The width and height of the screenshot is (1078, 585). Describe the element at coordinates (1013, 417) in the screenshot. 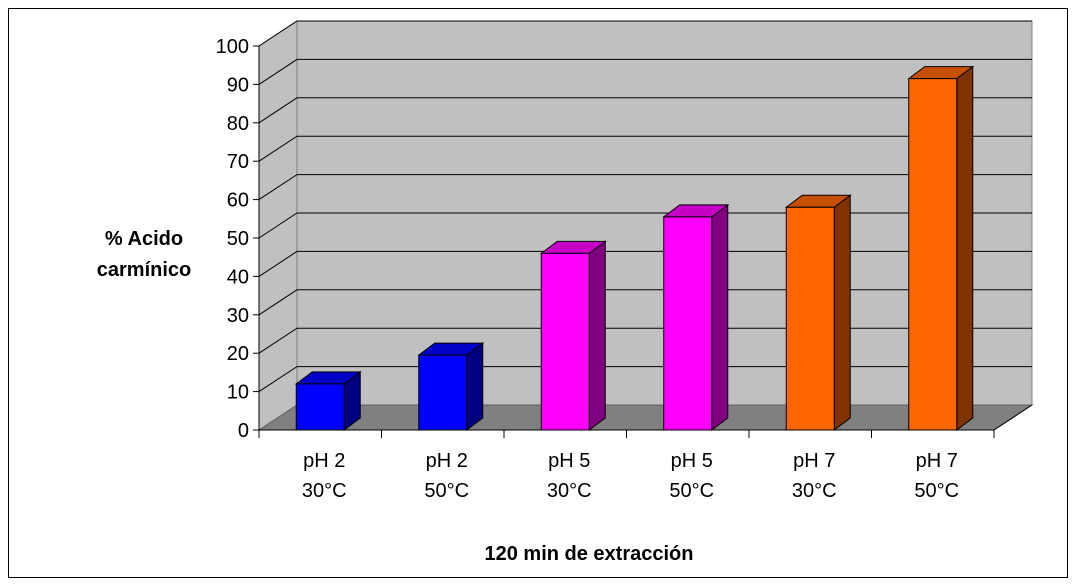

I see `floor-edge-line` at that location.